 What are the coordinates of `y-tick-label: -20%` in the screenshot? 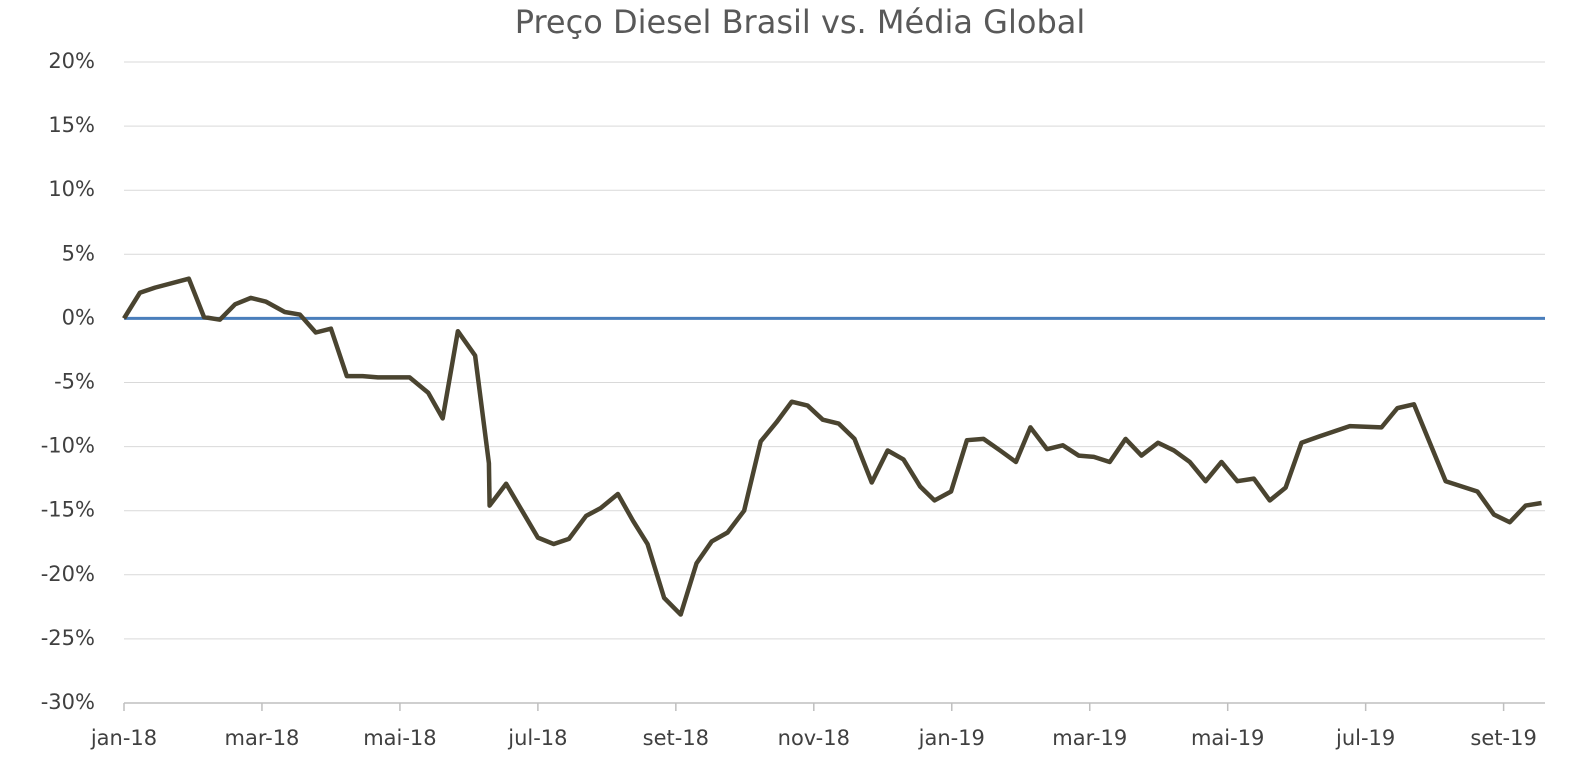 It's located at (68, 574).